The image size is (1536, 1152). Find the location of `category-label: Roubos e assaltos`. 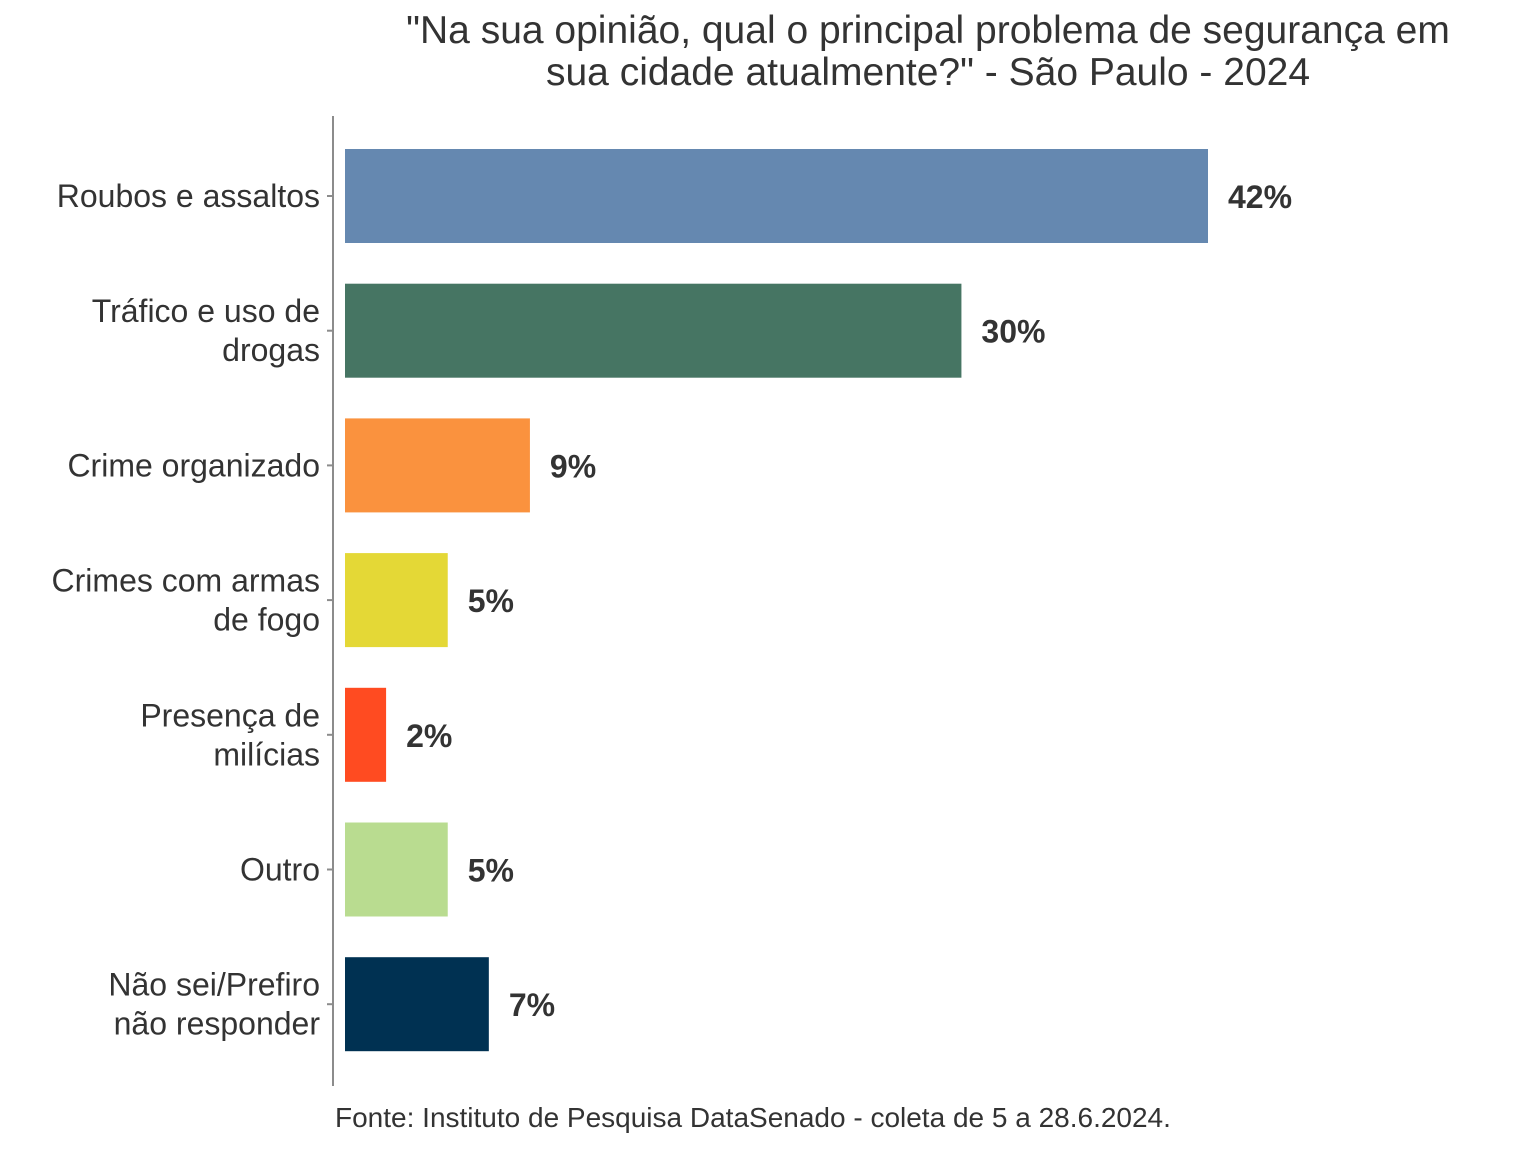

category-label: Roubos e assaltos is located at coordinates (188, 196).